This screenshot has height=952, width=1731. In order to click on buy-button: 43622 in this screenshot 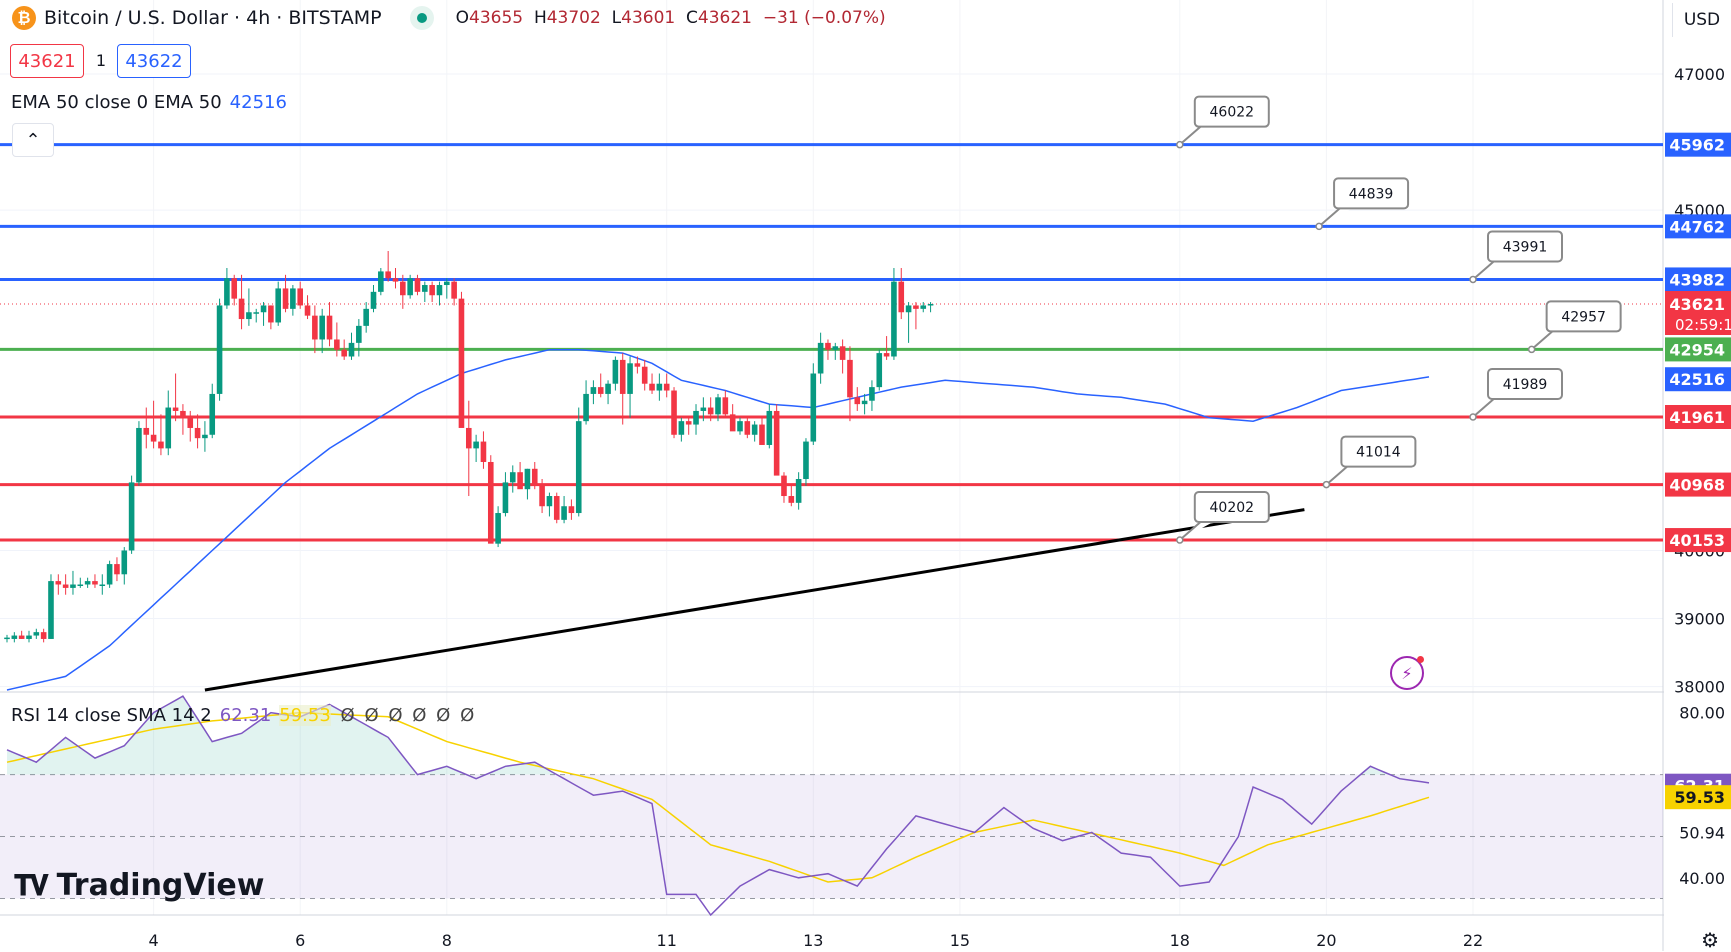, I will do `click(154, 61)`.